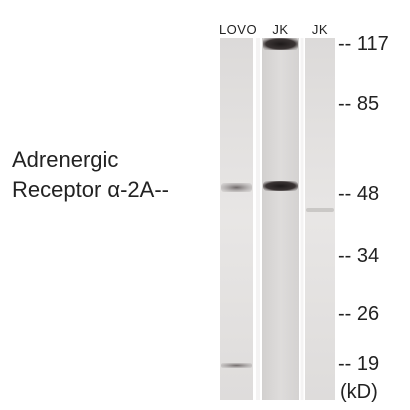 The image size is (410, 410). Describe the element at coordinates (359, 392) in the screenshot. I see `unit-label: (kD)` at that location.